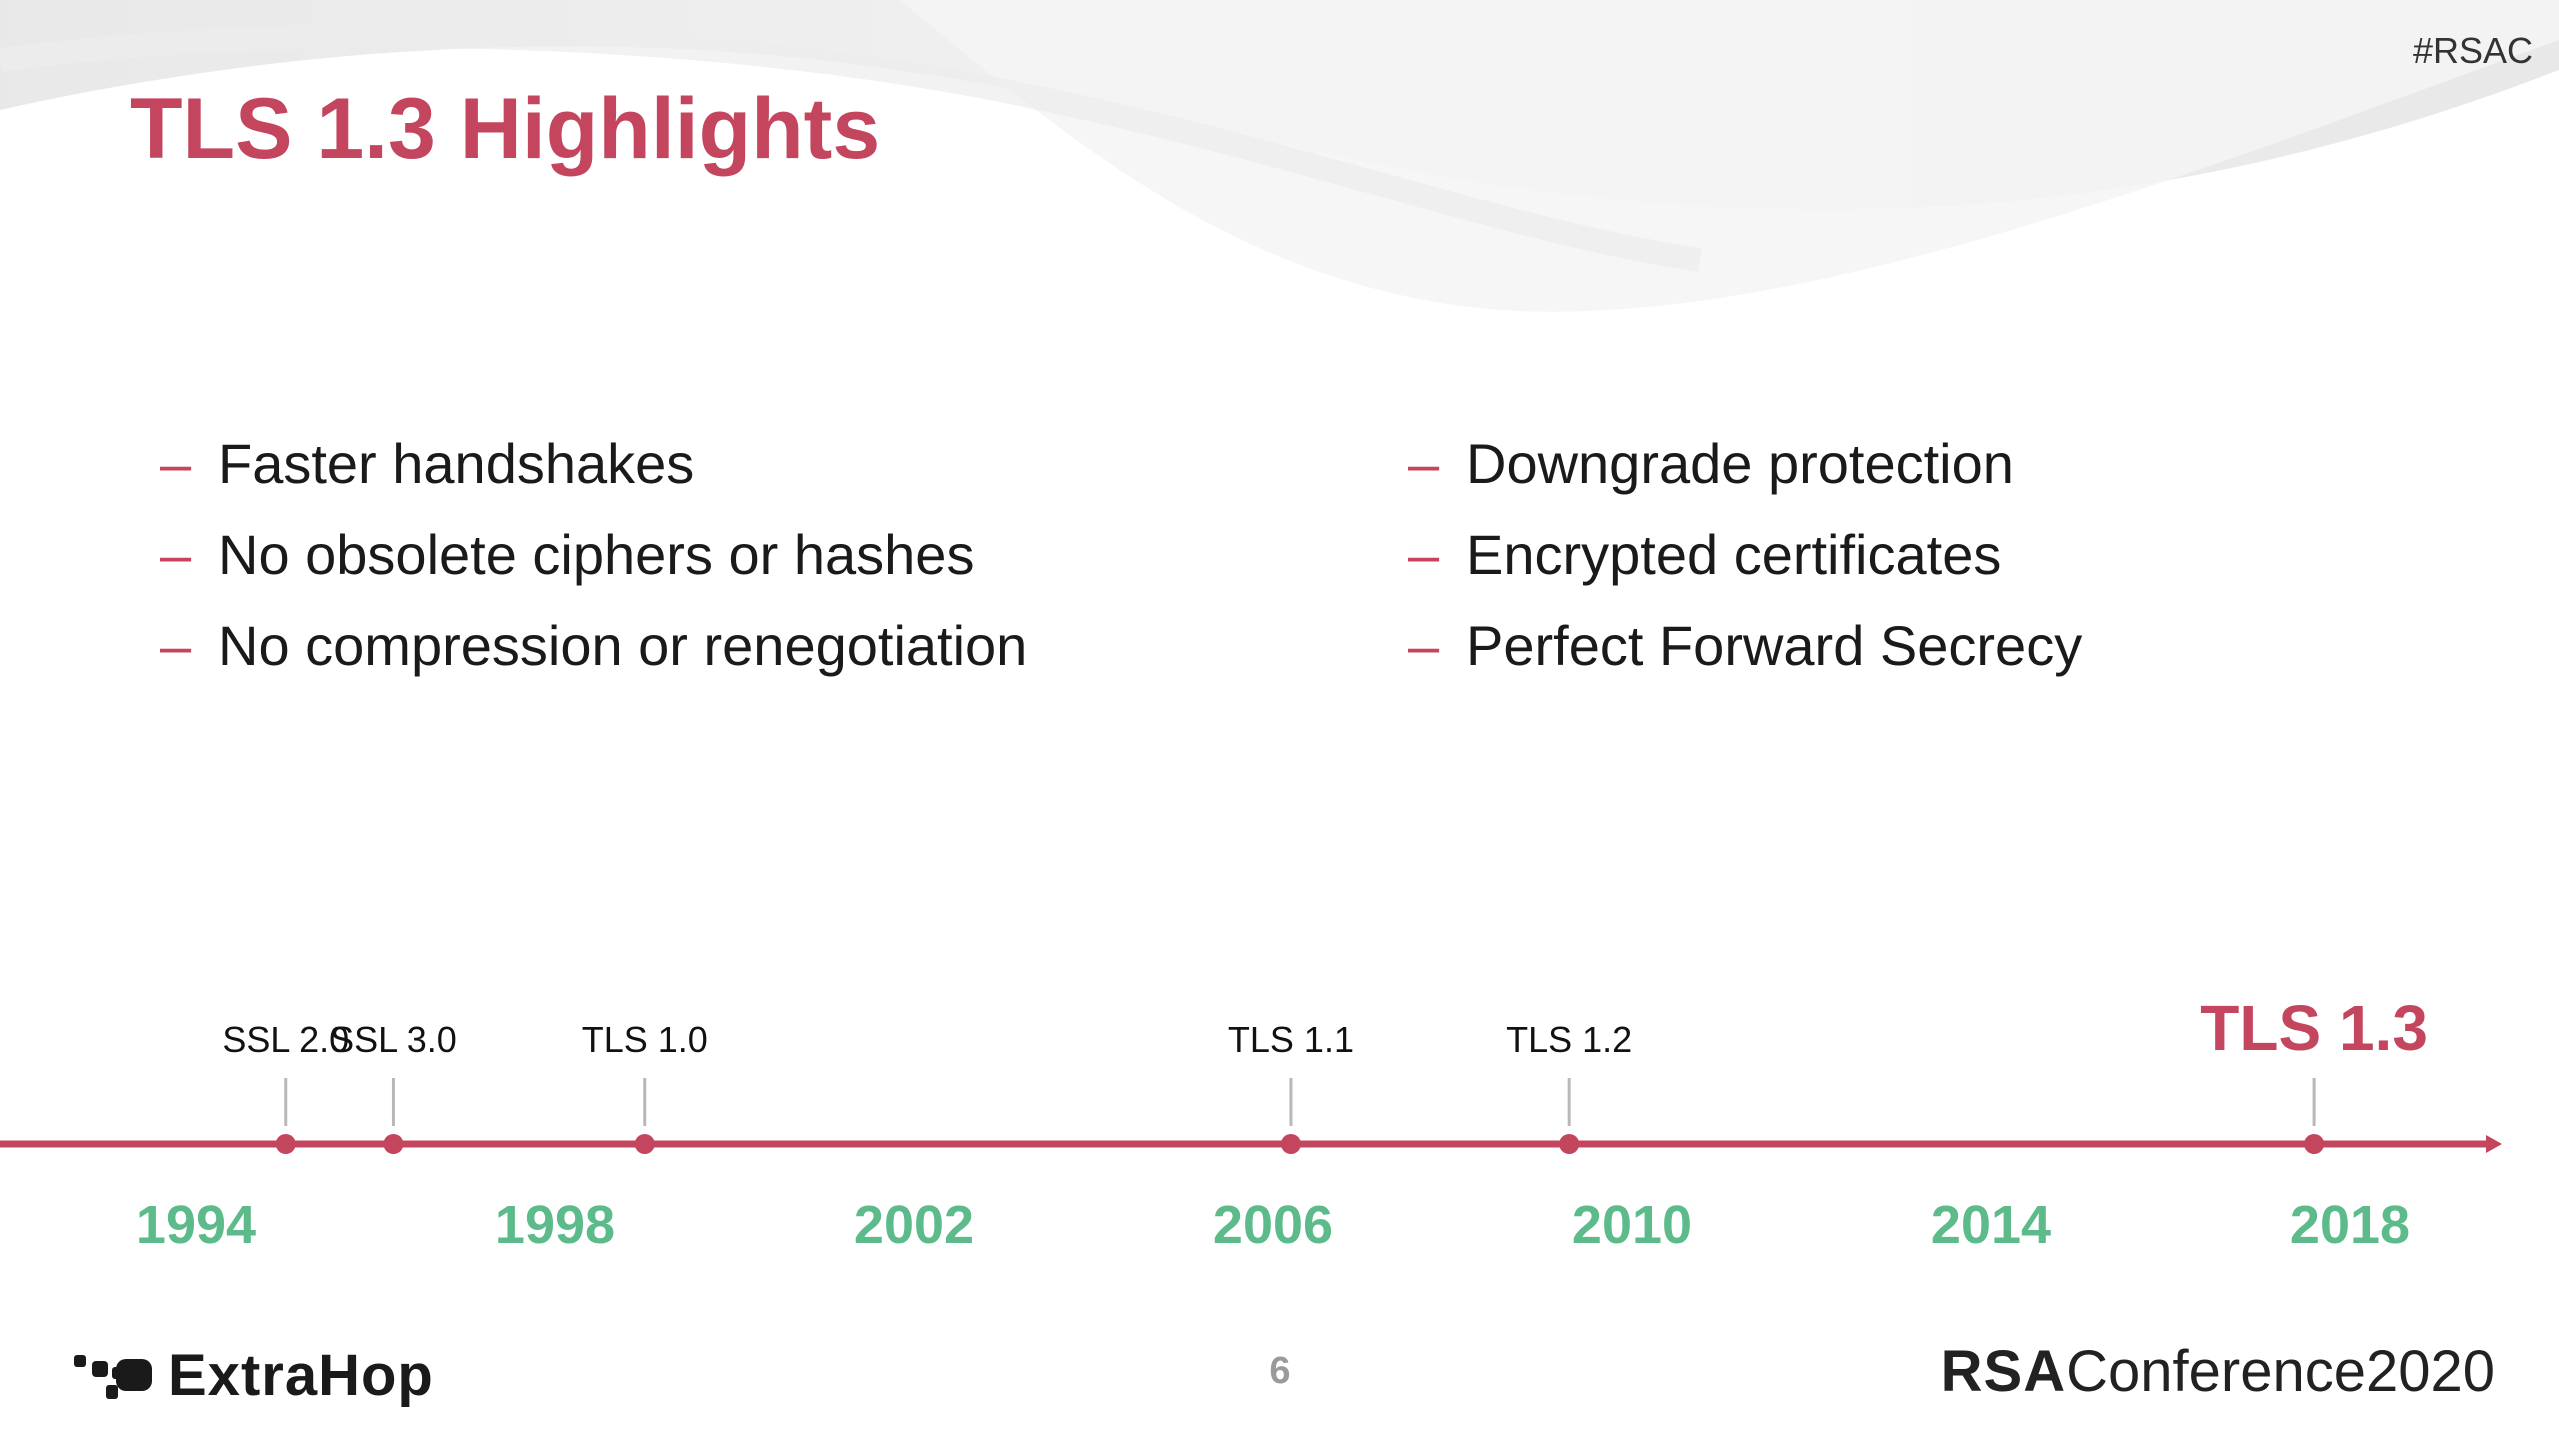 The width and height of the screenshot is (2559, 1439). I want to click on bullet-item: – Encrypted certificates, so click(1745, 554).